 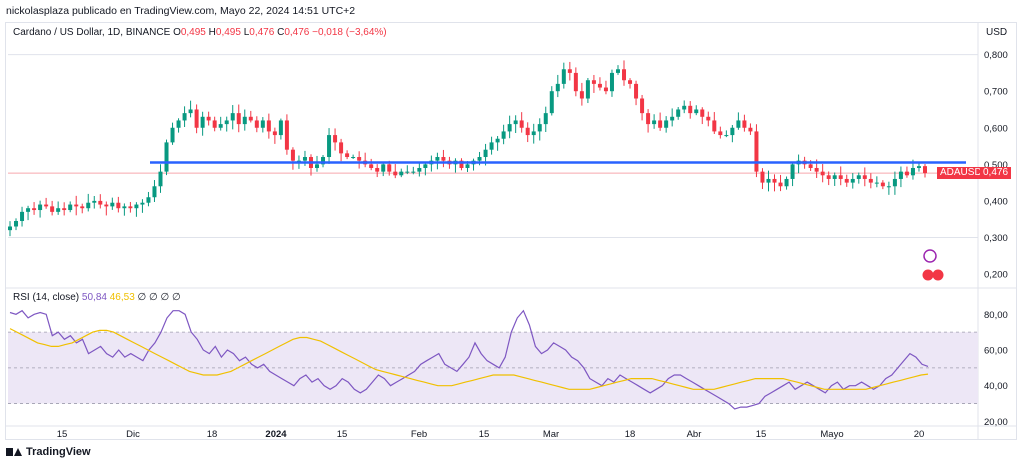 What do you see at coordinates (930, 256) in the screenshot?
I see `lightning-event-icon` at bounding box center [930, 256].